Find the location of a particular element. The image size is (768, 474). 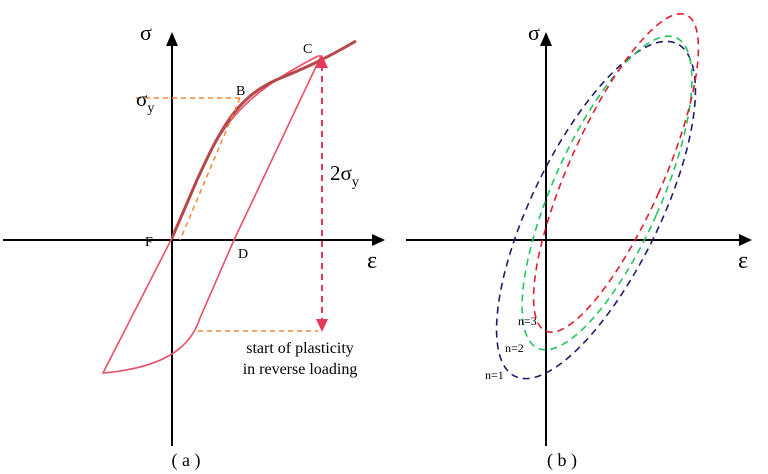

panel-b-y-axis-arrowhead is located at coordinates (546, 39).